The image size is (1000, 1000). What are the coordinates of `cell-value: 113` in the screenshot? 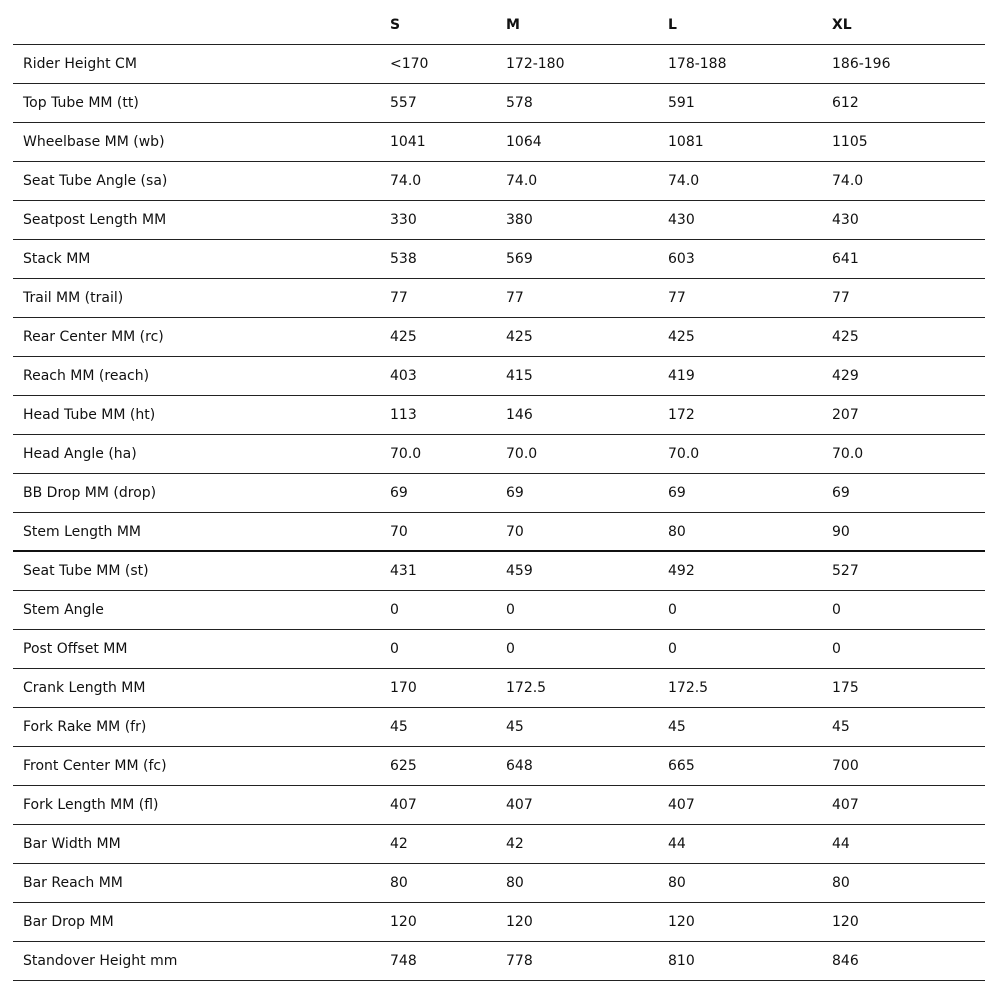 It's located at (403, 415).